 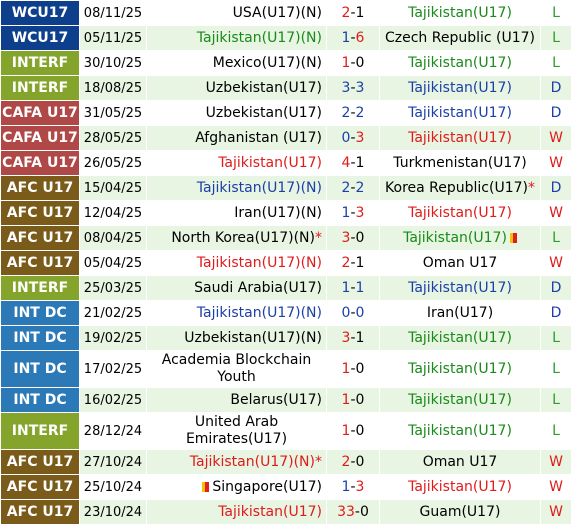 I want to click on away-team: Turkmenistan(U17), so click(x=460, y=163).